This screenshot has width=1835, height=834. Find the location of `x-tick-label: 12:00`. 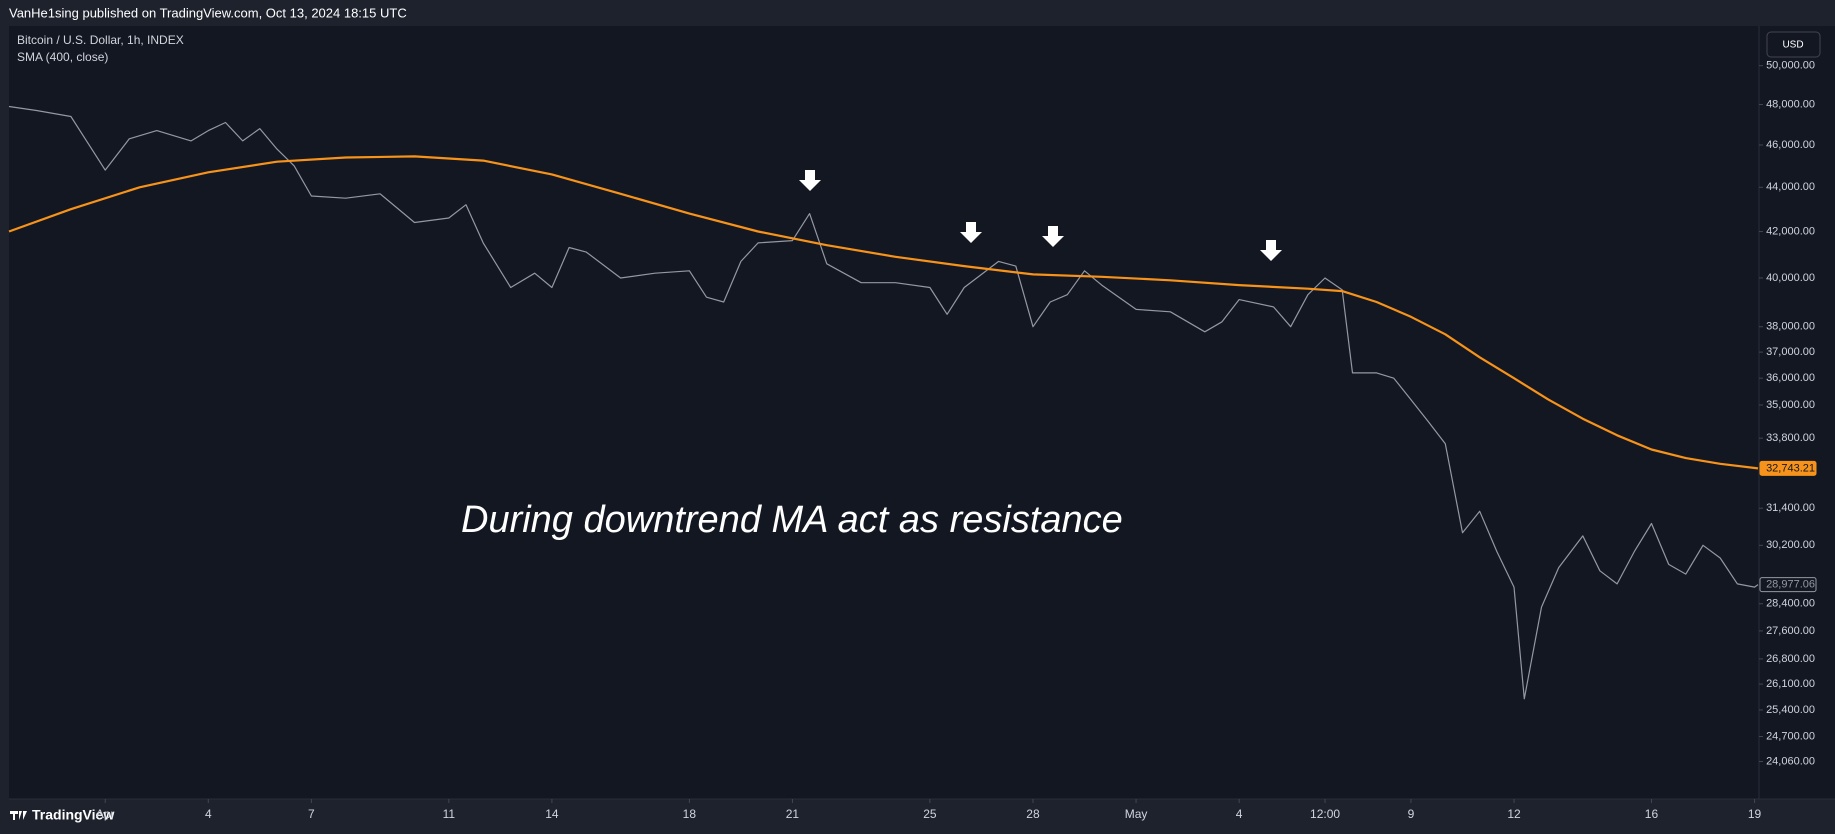

x-tick-label: 12:00 is located at coordinates (1325, 814).